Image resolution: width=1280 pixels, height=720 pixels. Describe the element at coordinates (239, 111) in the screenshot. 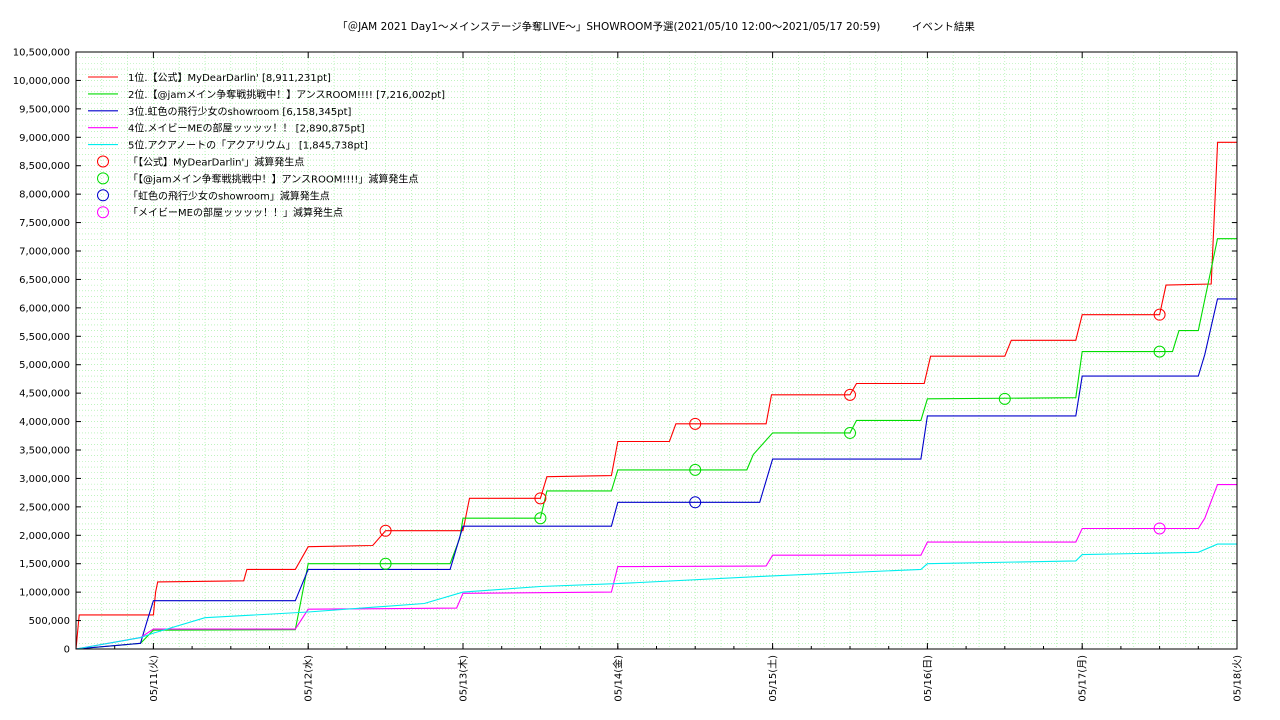

I see `legend-label: 3位.虹色の飛行少女のshowroom [6,158,345pt]` at that location.